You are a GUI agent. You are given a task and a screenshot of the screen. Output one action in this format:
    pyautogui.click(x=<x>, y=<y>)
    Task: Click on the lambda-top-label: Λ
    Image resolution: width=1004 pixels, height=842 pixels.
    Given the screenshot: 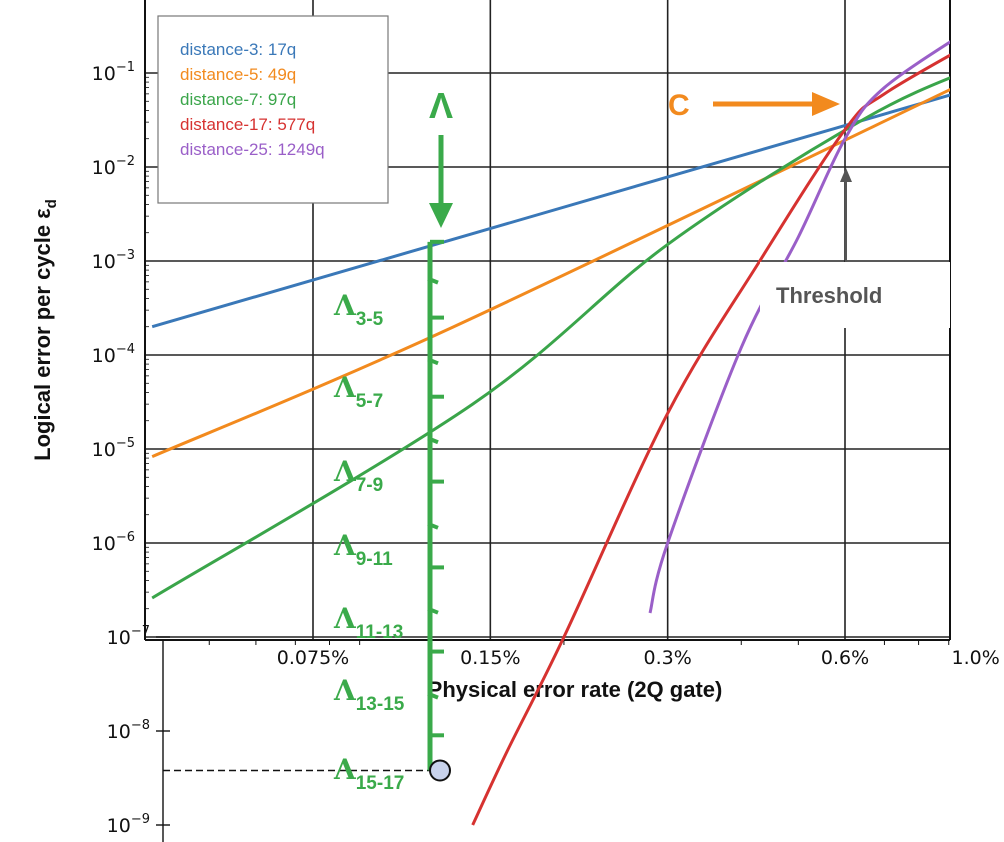 What is the action you would take?
    pyautogui.click(x=441, y=105)
    